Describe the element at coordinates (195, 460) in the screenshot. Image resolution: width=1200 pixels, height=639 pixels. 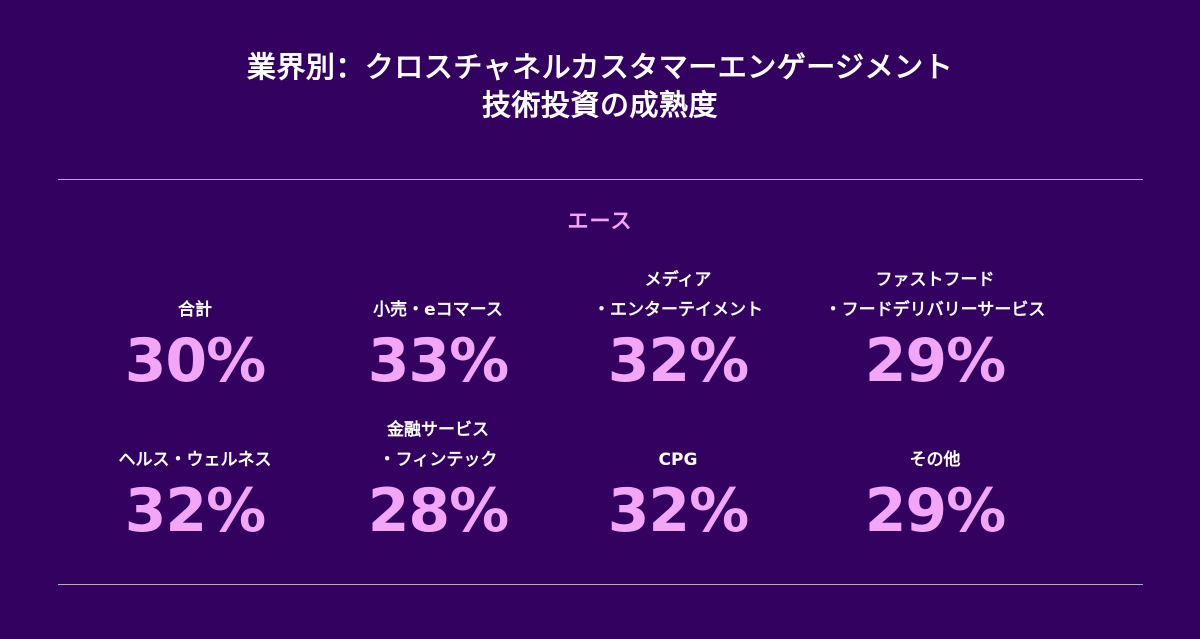
I see `stat-label-line-2: ヘルス・ウェルネス` at that location.